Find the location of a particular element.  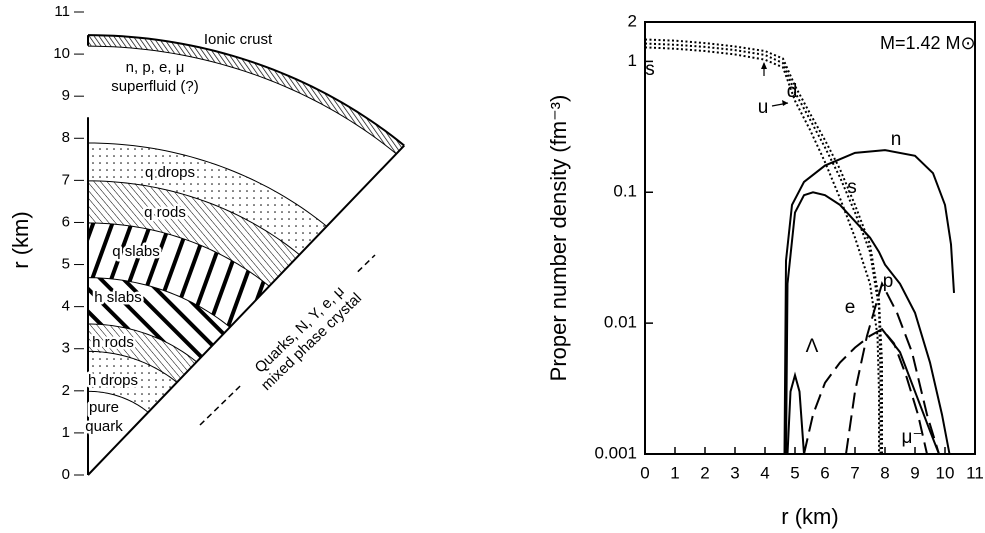

x-tick-label: 2 is located at coordinates (704, 472).